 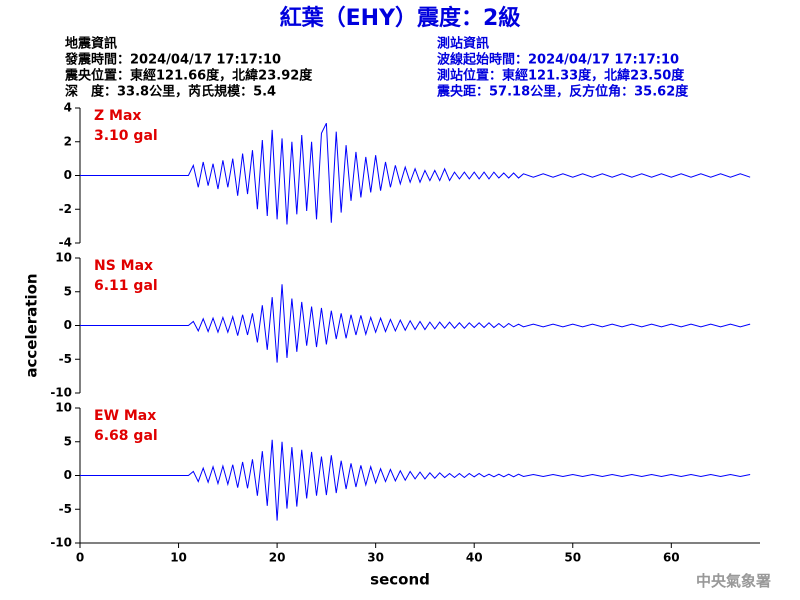 I want to click on annotation: 6.11 gal, so click(x=126, y=286).